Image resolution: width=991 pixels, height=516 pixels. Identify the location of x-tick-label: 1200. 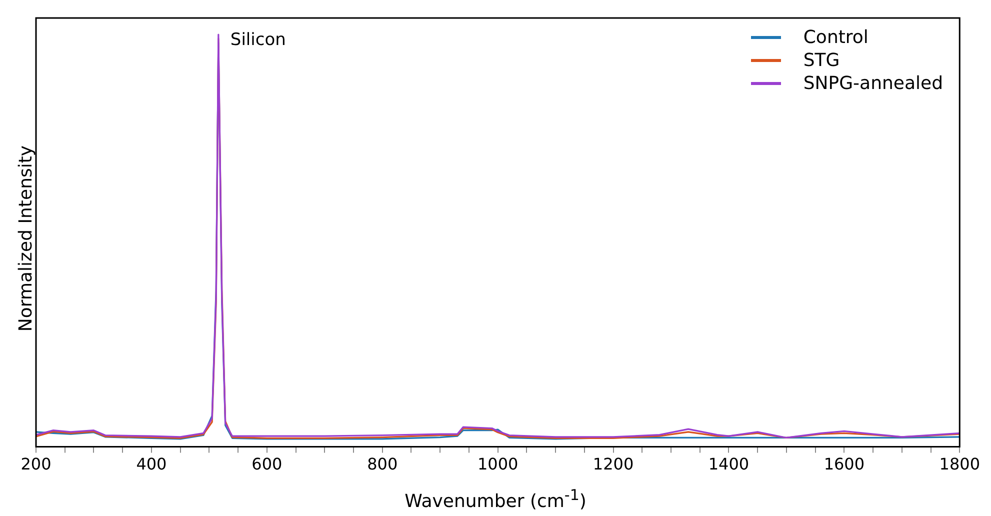
(613, 464).